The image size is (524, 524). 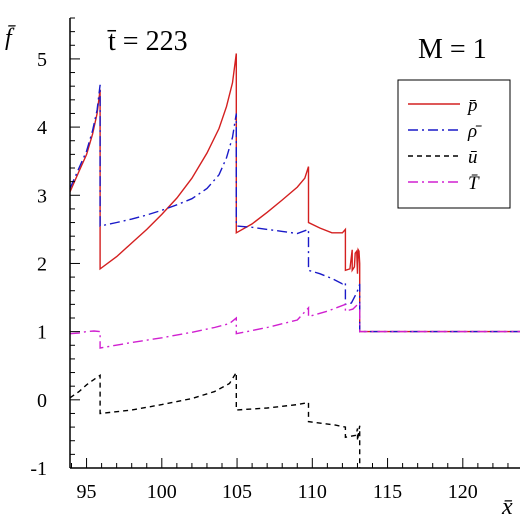 I want to click on y-tick-label: 5, so click(x=42, y=60).